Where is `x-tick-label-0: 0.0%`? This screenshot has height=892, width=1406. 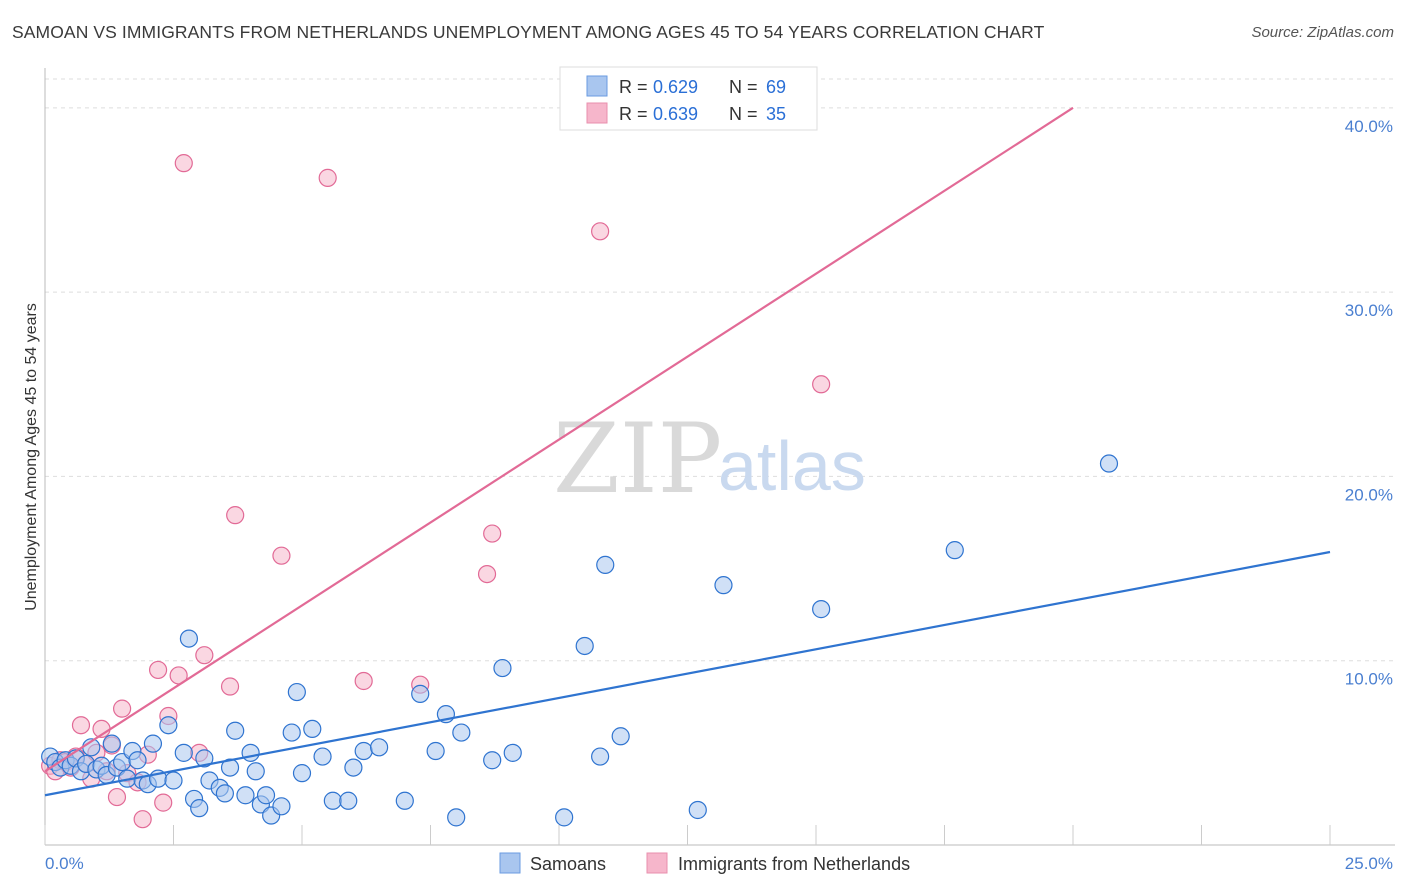
x-tick-label-0: 0.0% is located at coordinates (64, 863).